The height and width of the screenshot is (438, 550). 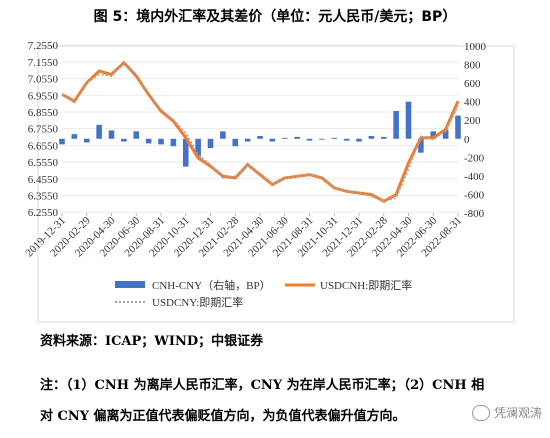 I want to click on right-tick-label: 200, so click(x=472, y=121).